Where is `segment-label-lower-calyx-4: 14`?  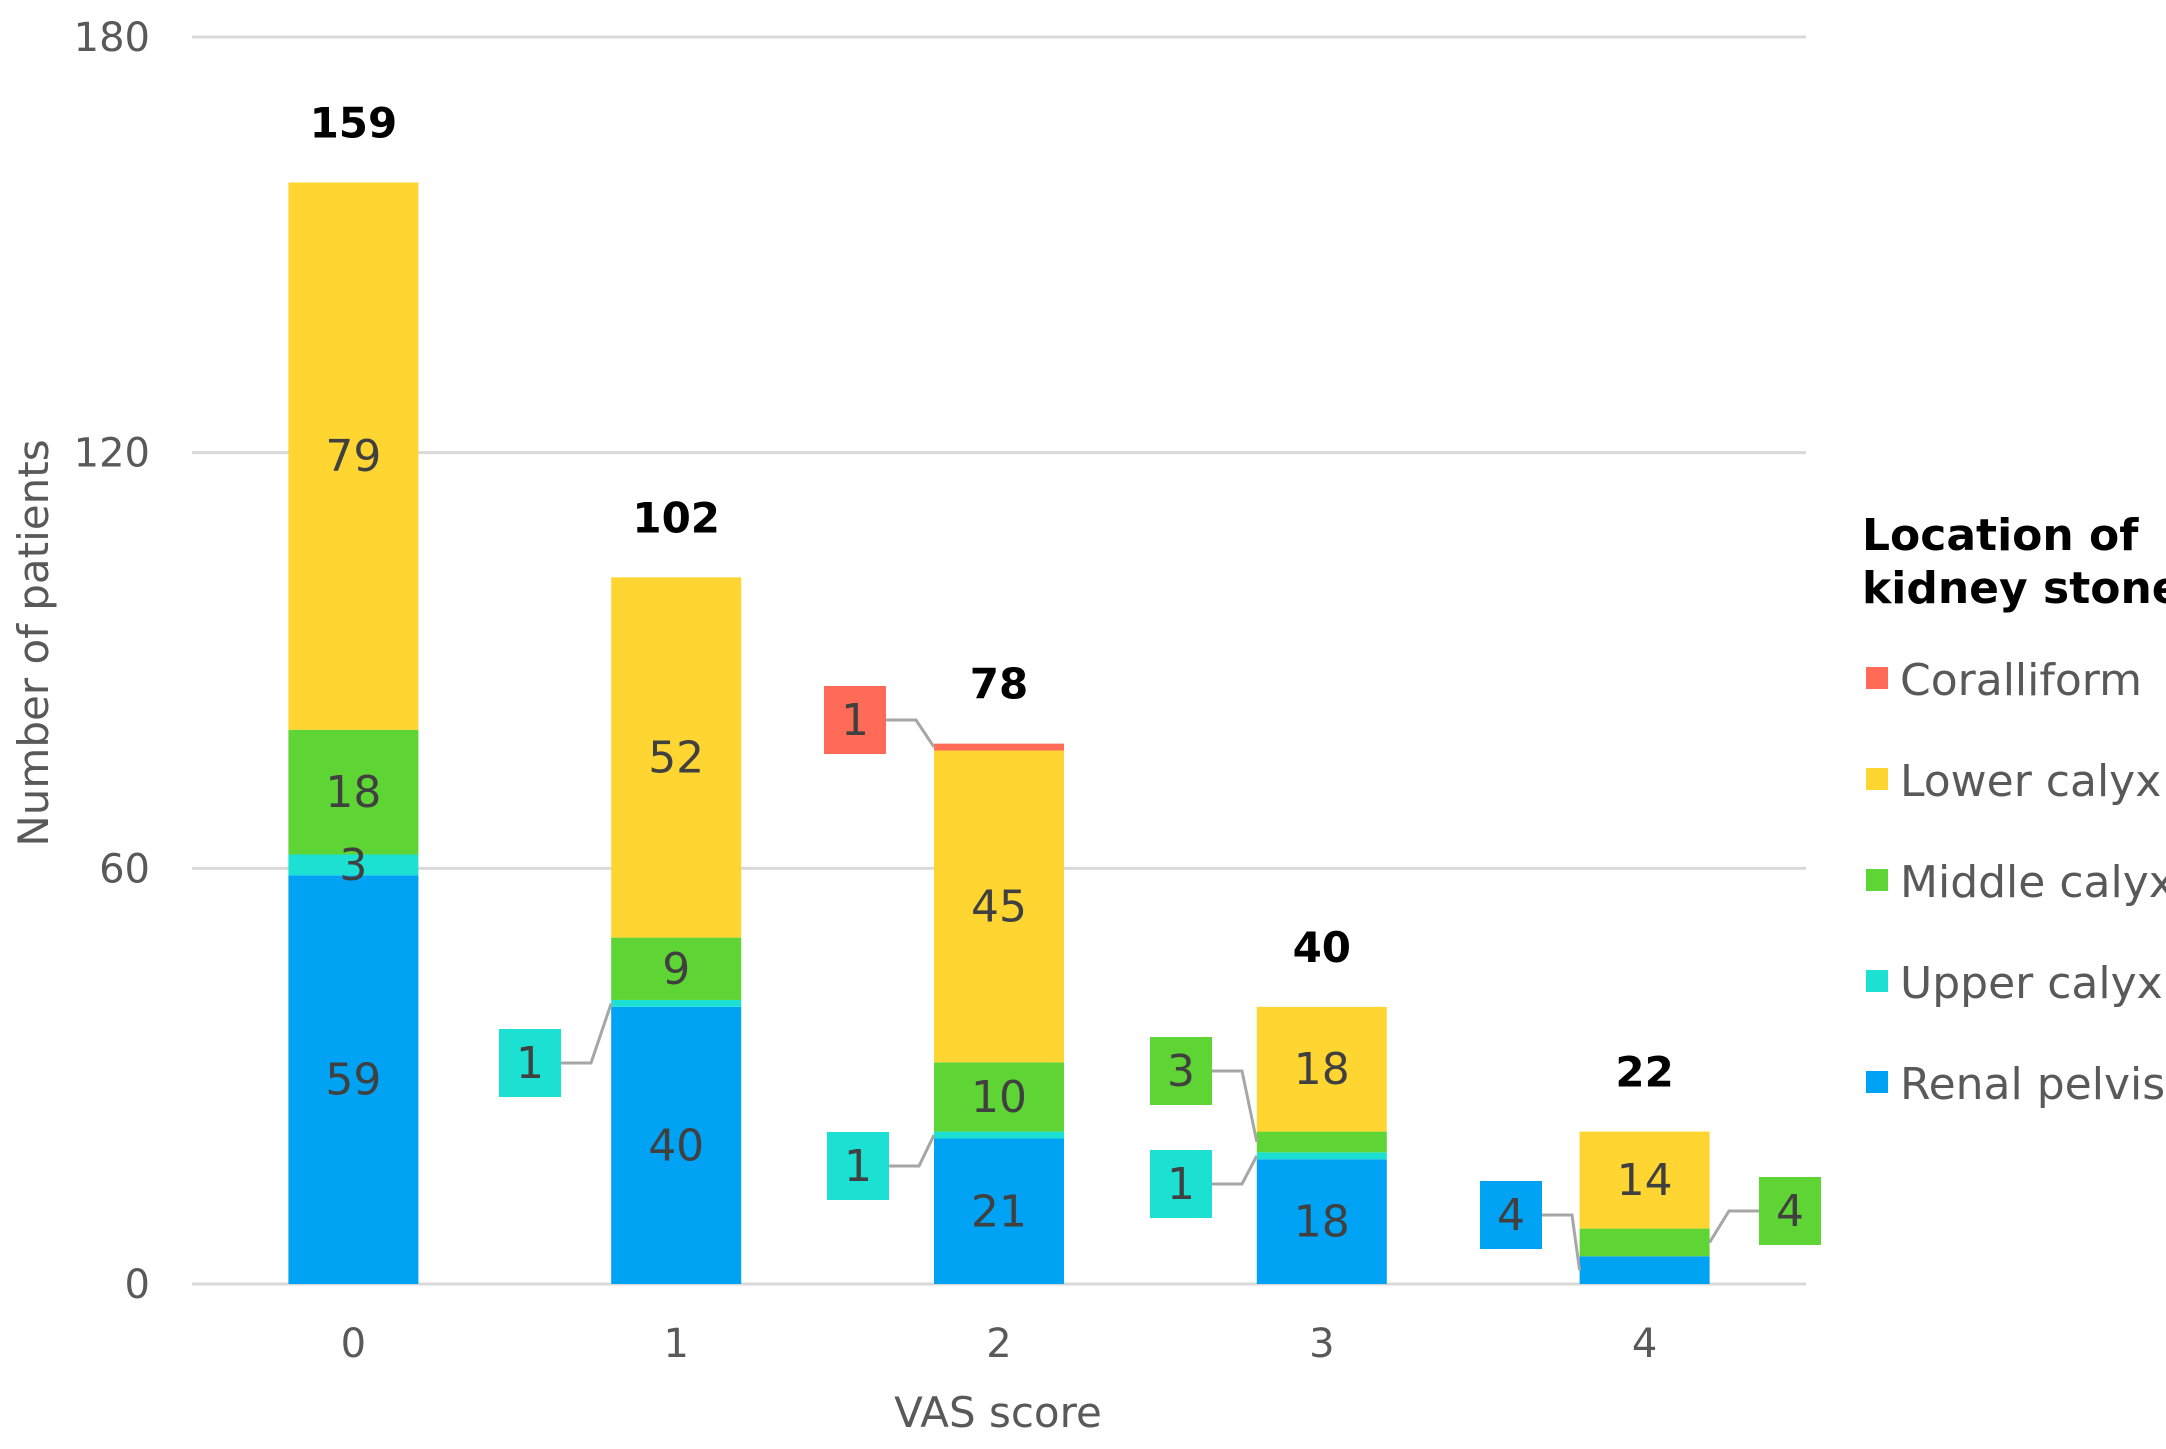
segment-label-lower-calyx-4: 14 is located at coordinates (1645, 1180).